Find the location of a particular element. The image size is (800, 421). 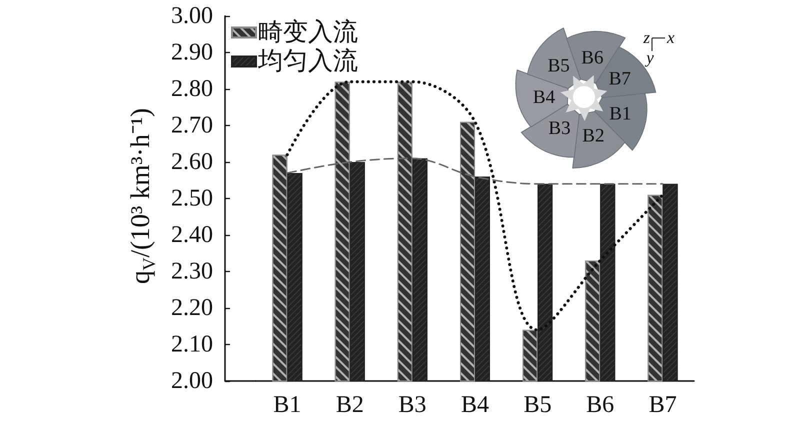

y-tick-label: 2.80 is located at coordinates (192, 89).